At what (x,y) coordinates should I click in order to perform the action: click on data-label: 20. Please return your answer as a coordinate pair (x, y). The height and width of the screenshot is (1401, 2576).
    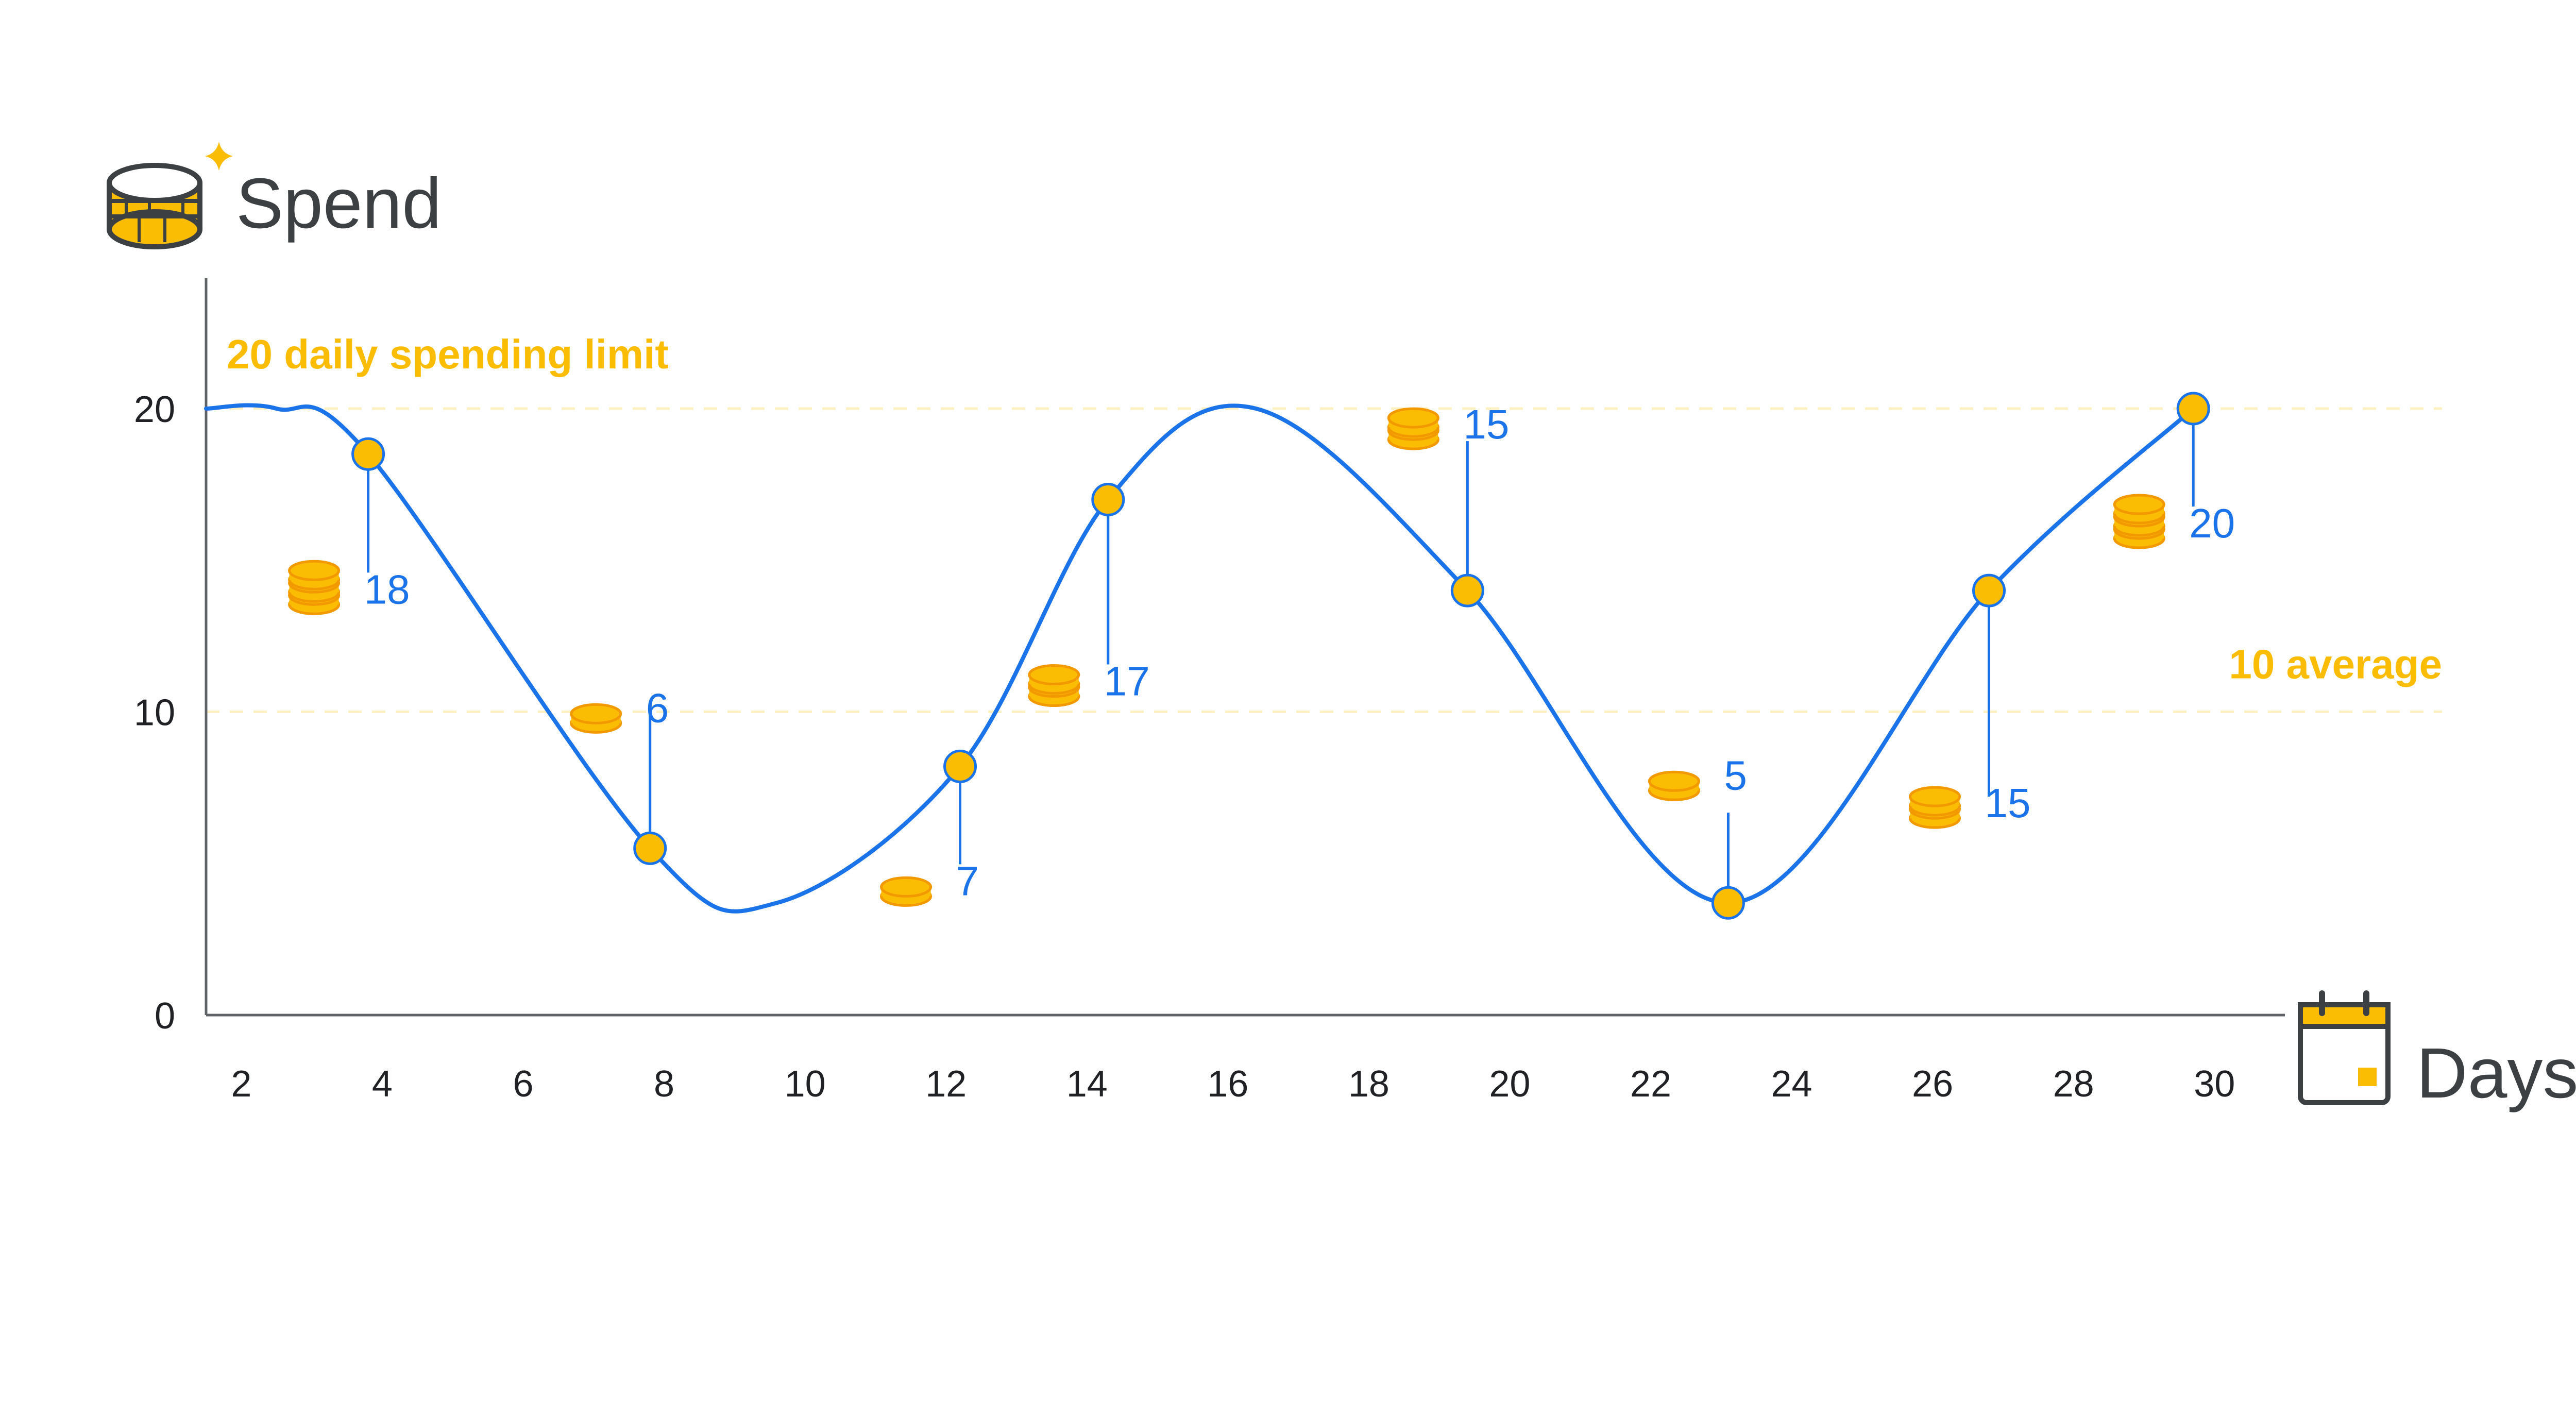
    Looking at the image, I should click on (2212, 523).